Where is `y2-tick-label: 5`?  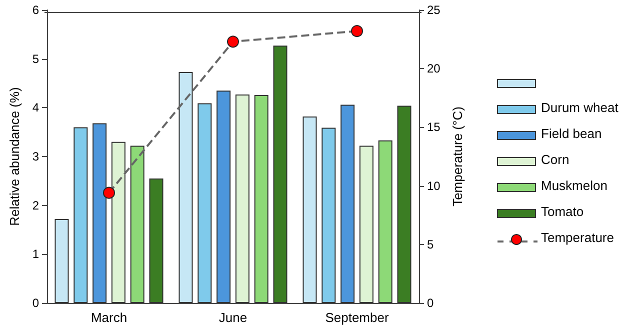 y2-tick-label: 5 is located at coordinates (430, 244).